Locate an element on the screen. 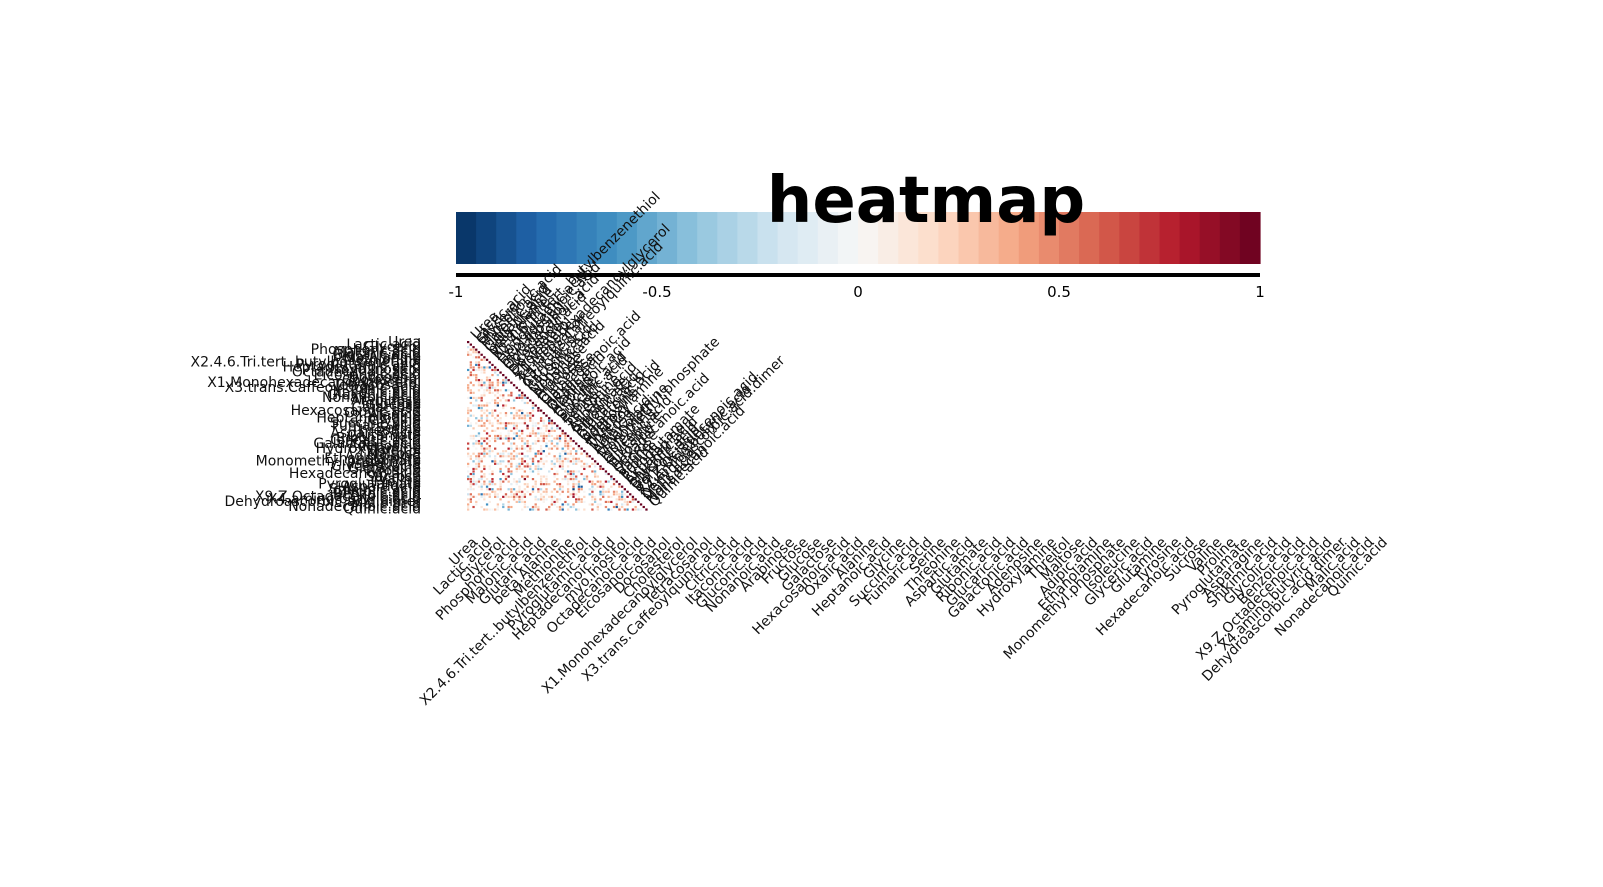 The height and width of the screenshot is (887, 1603). row-label: Lactic.acid is located at coordinates (383, 345).